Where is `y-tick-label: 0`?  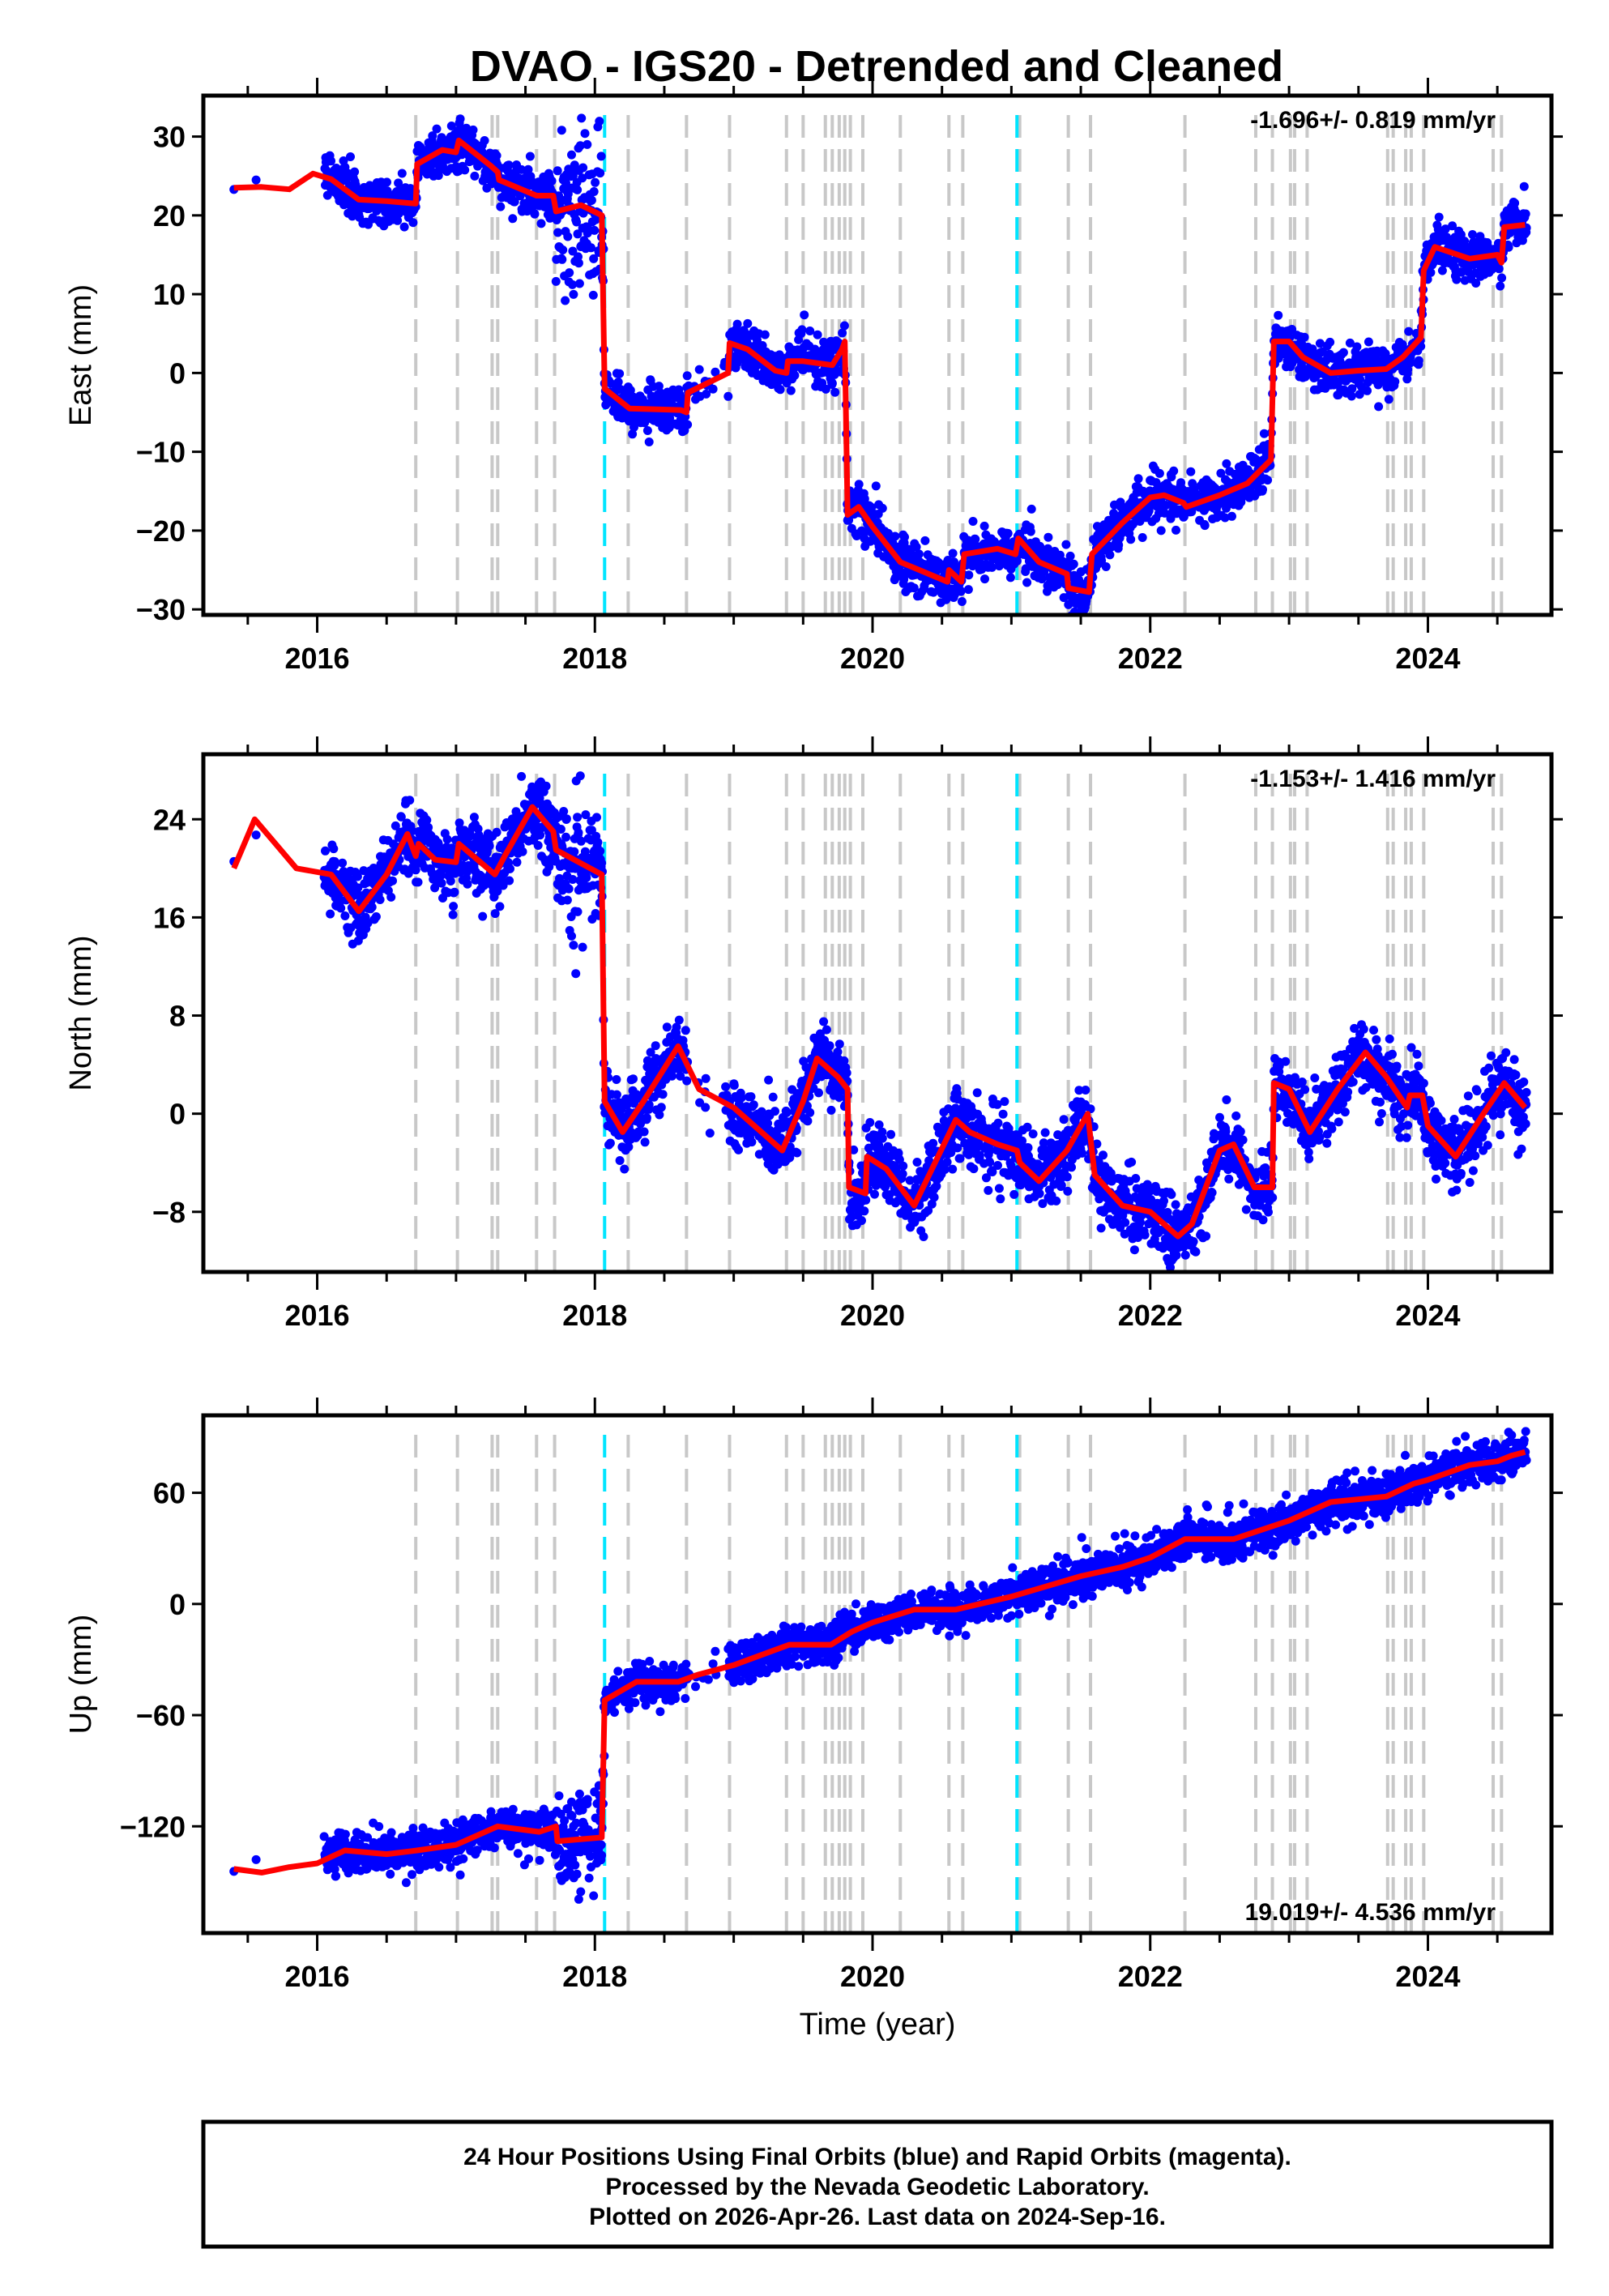 y-tick-label: 0 is located at coordinates (177, 373).